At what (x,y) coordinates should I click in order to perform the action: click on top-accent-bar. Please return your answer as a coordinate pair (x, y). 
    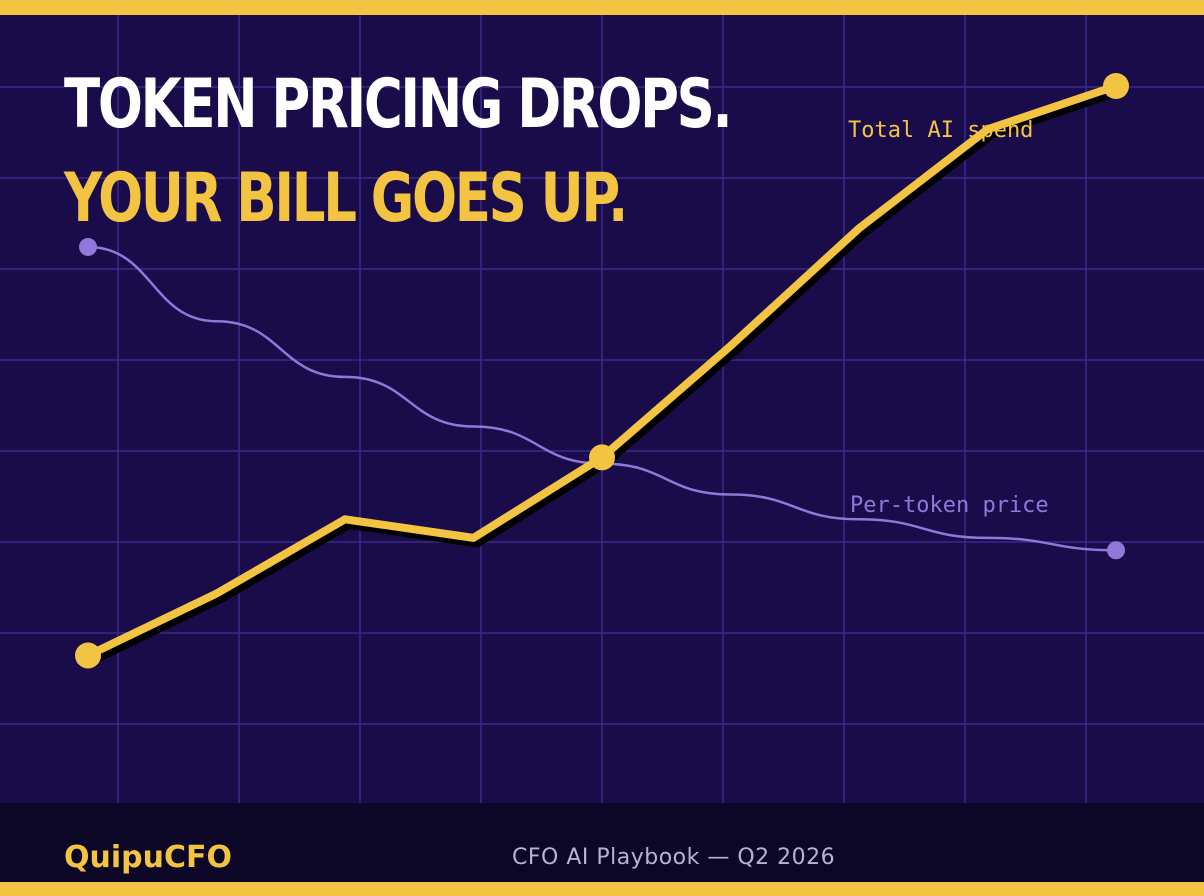
    Looking at the image, I should click on (602, 7).